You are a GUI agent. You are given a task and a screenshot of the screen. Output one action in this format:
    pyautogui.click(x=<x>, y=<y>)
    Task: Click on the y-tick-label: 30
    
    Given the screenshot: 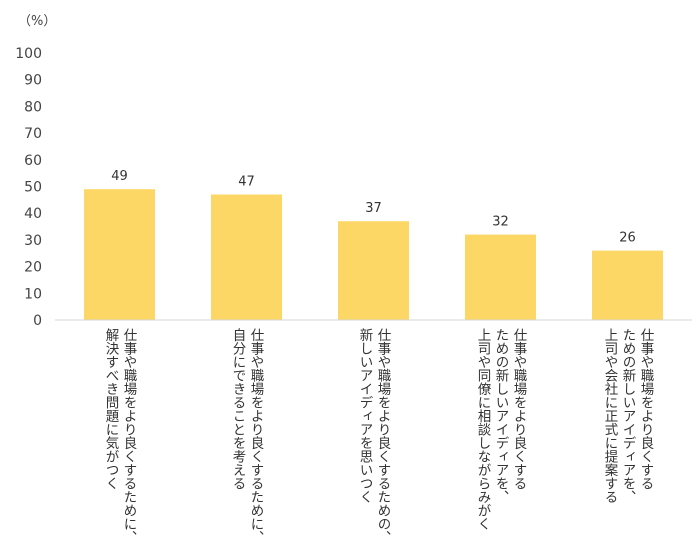 What is the action you would take?
    pyautogui.click(x=33, y=241)
    